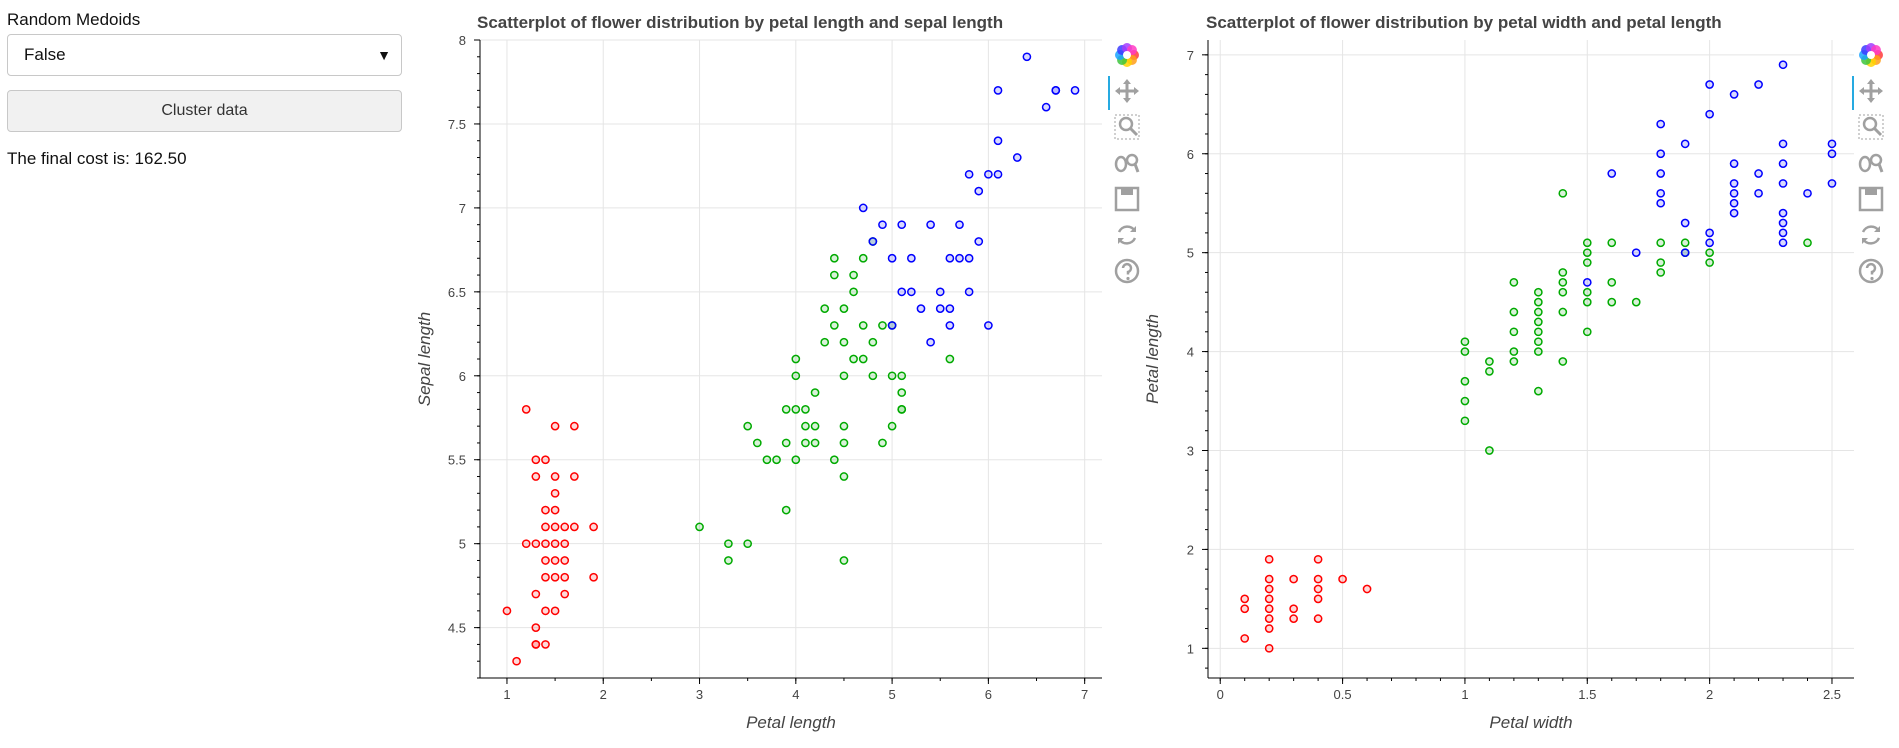 The width and height of the screenshot is (1899, 748). What do you see at coordinates (506, 694) in the screenshot?
I see `x-tick-label: 1` at bounding box center [506, 694].